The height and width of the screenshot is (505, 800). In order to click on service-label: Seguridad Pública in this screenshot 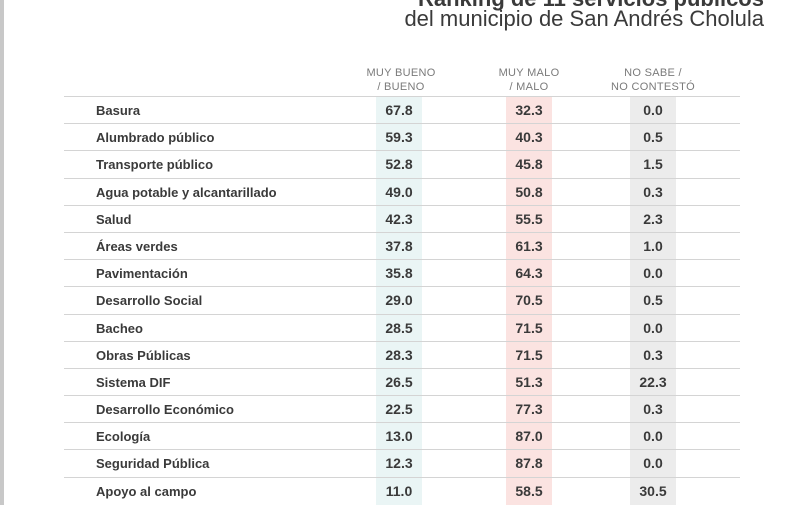, I will do `click(153, 464)`.